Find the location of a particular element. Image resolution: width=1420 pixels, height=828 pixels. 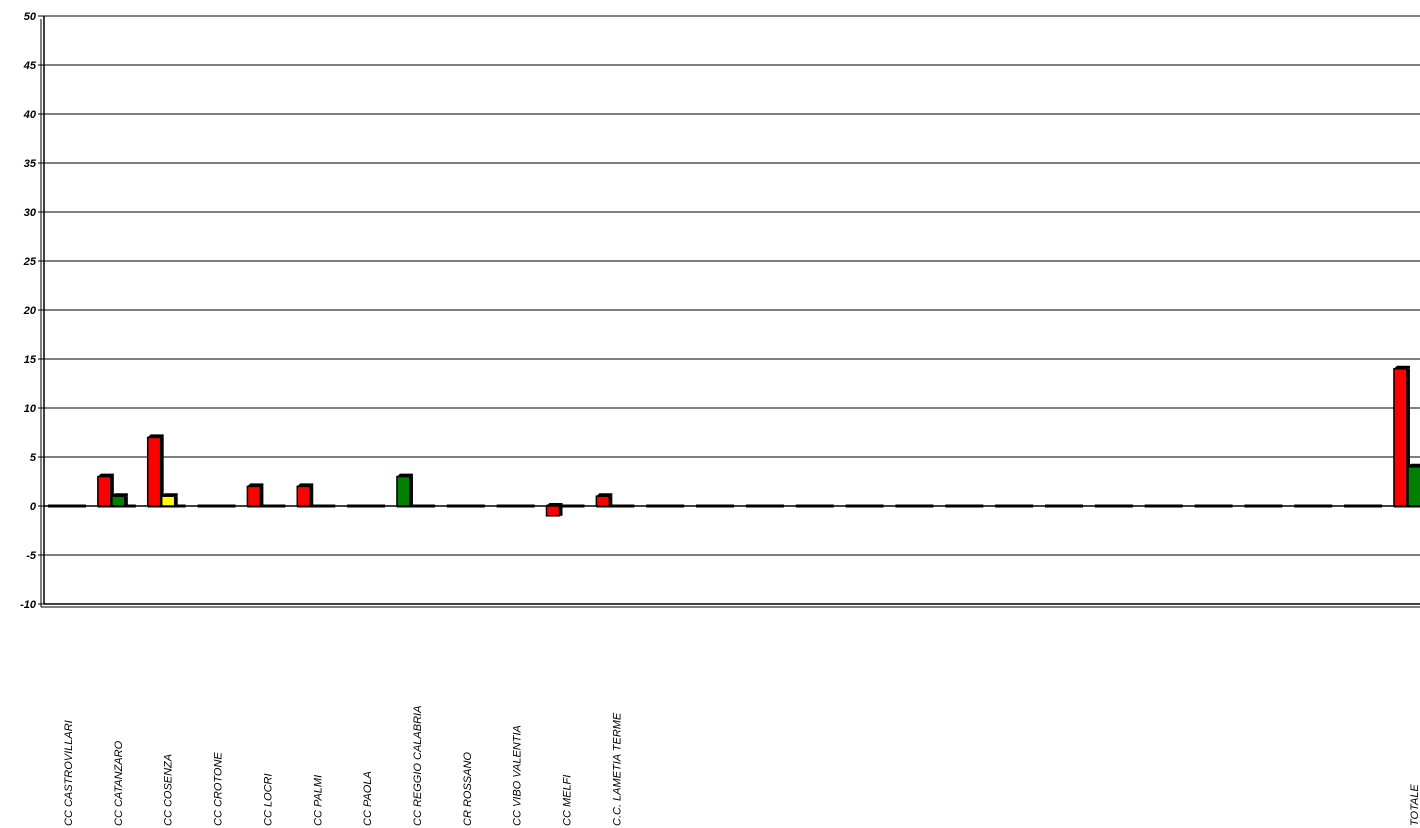

y-tick-label: 45 is located at coordinates (30, 66).